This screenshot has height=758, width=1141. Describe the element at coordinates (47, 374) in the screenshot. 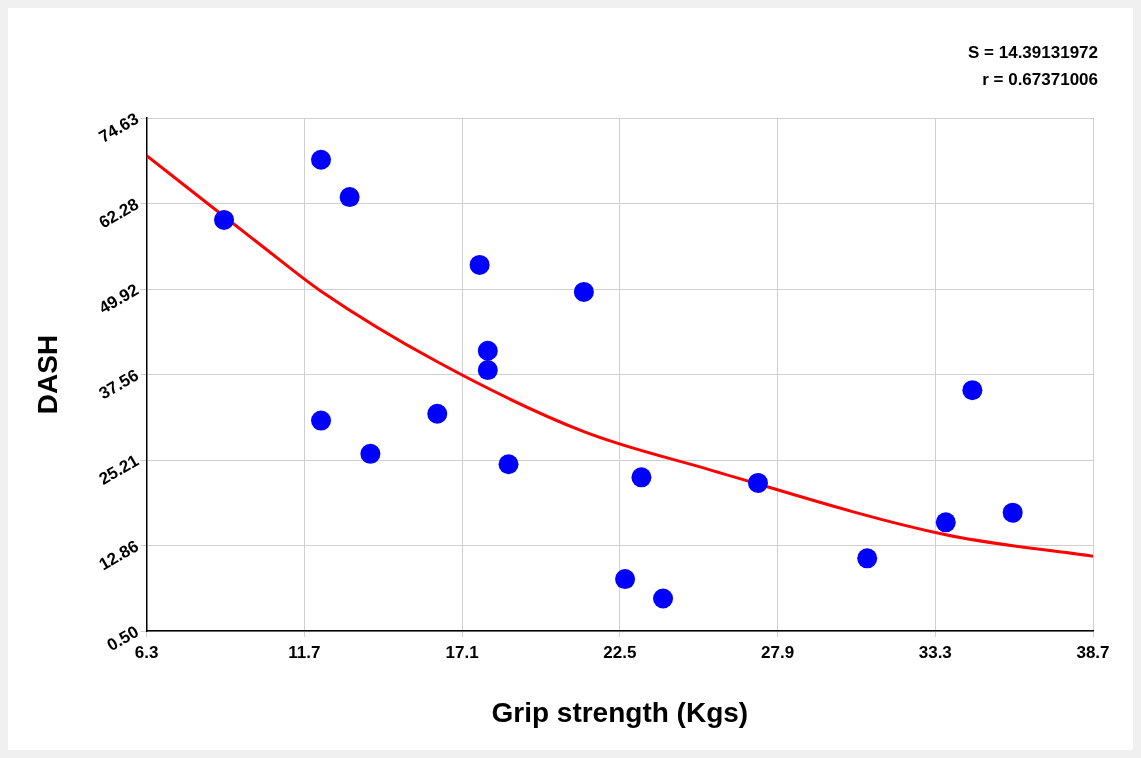

I see `y-axis-title: DASH` at that location.